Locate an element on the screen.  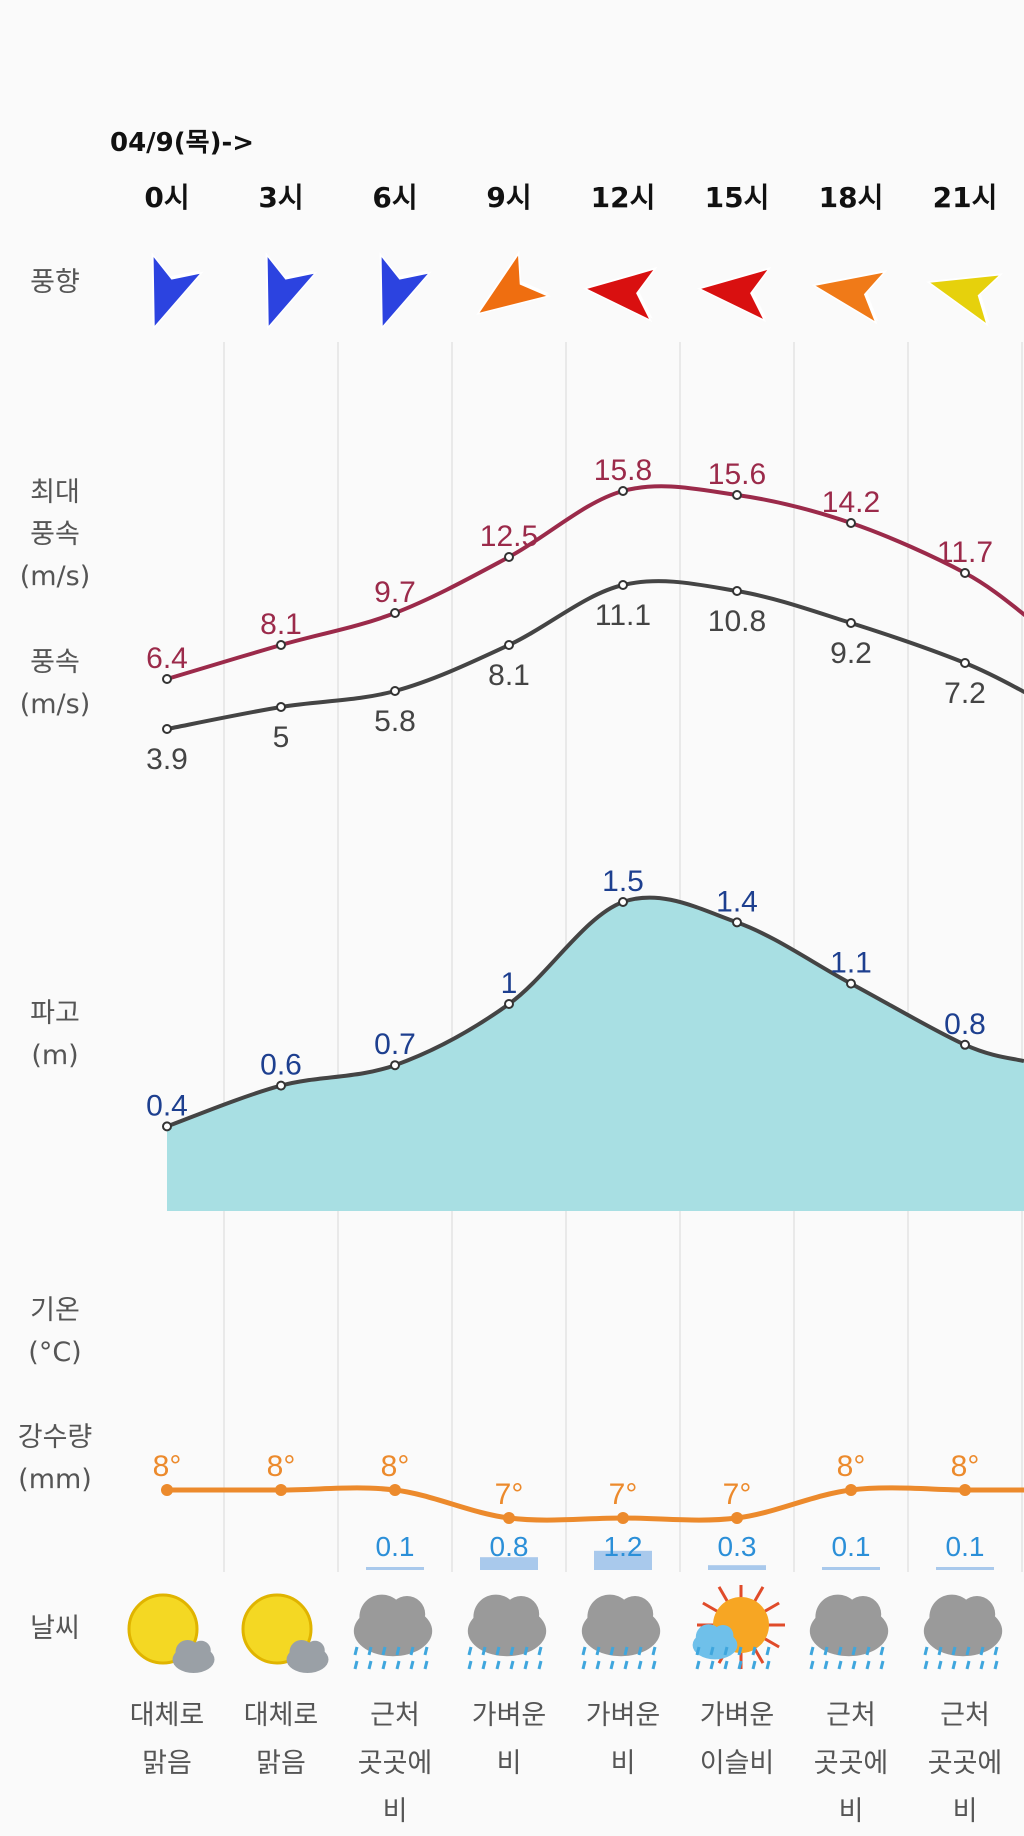
max-wind-label: 15.6 is located at coordinates (737, 474).